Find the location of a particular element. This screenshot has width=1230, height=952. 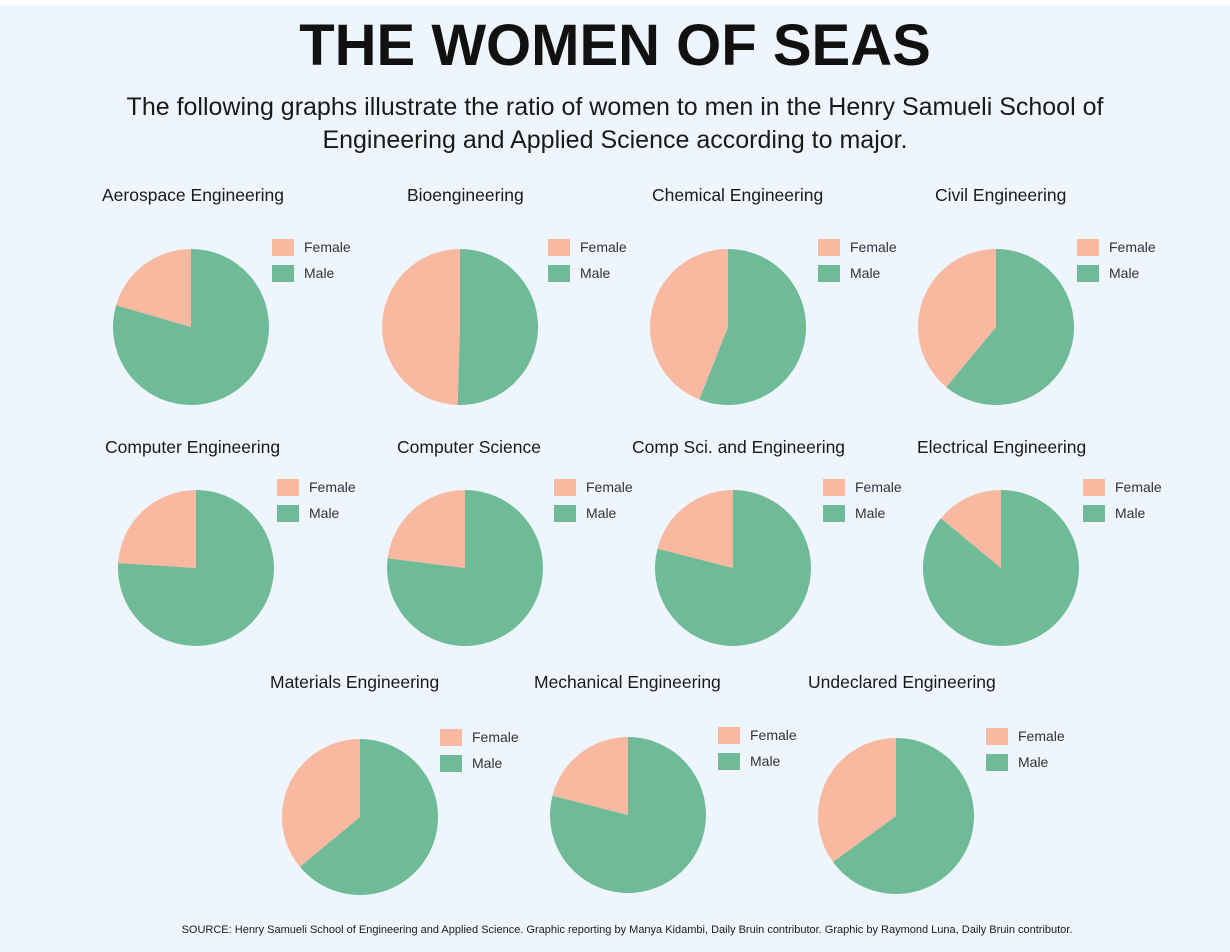

chart-title: Comp Sci. and Engineering is located at coordinates (739, 447).